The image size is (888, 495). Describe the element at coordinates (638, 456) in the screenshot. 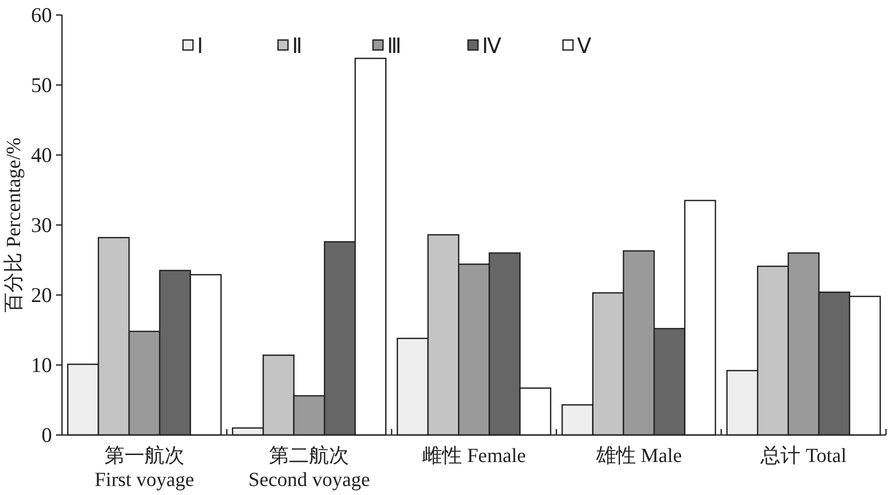

I see `x-tick-label: 雄性 Male` at that location.